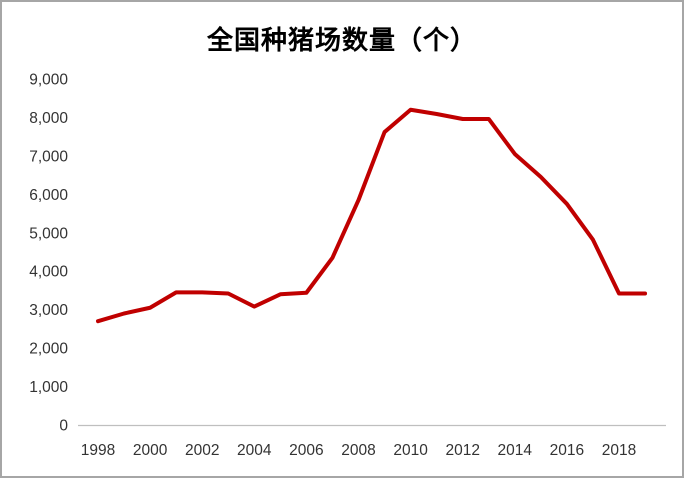  I want to click on y-tick-label: 7,000, so click(48, 156).